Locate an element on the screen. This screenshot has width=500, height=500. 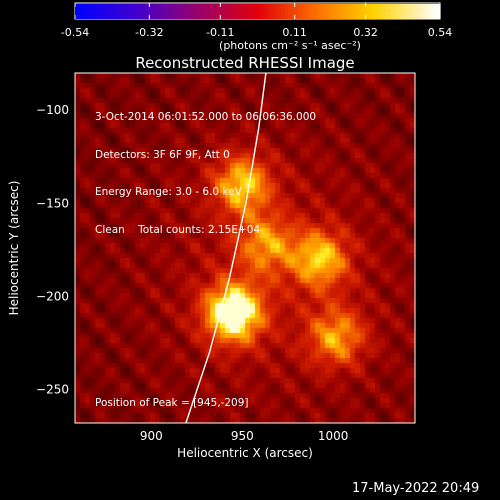
y-tick-label: −200 is located at coordinates (52, 296).